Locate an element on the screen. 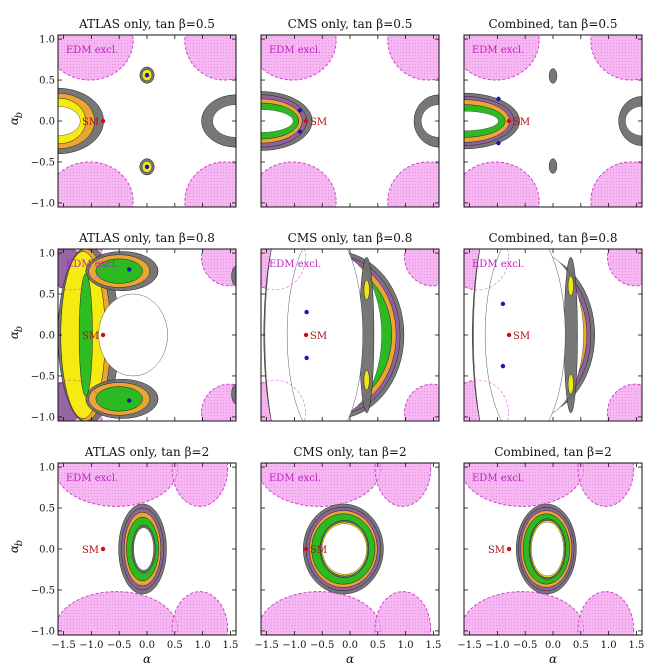 The height and width of the screenshot is (670, 662). panel-title: CMS only, tan β=0.8 is located at coordinates (350, 238).